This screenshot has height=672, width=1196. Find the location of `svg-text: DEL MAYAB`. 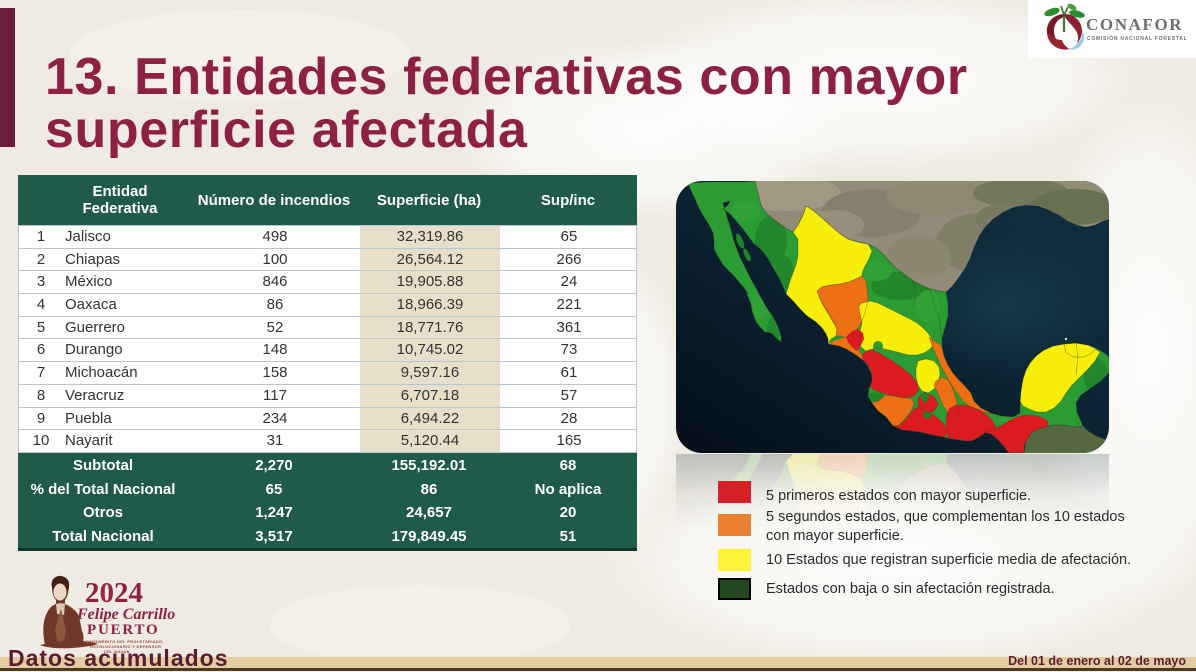

svg-text: DEL MAYAB is located at coordinates (117, 651).